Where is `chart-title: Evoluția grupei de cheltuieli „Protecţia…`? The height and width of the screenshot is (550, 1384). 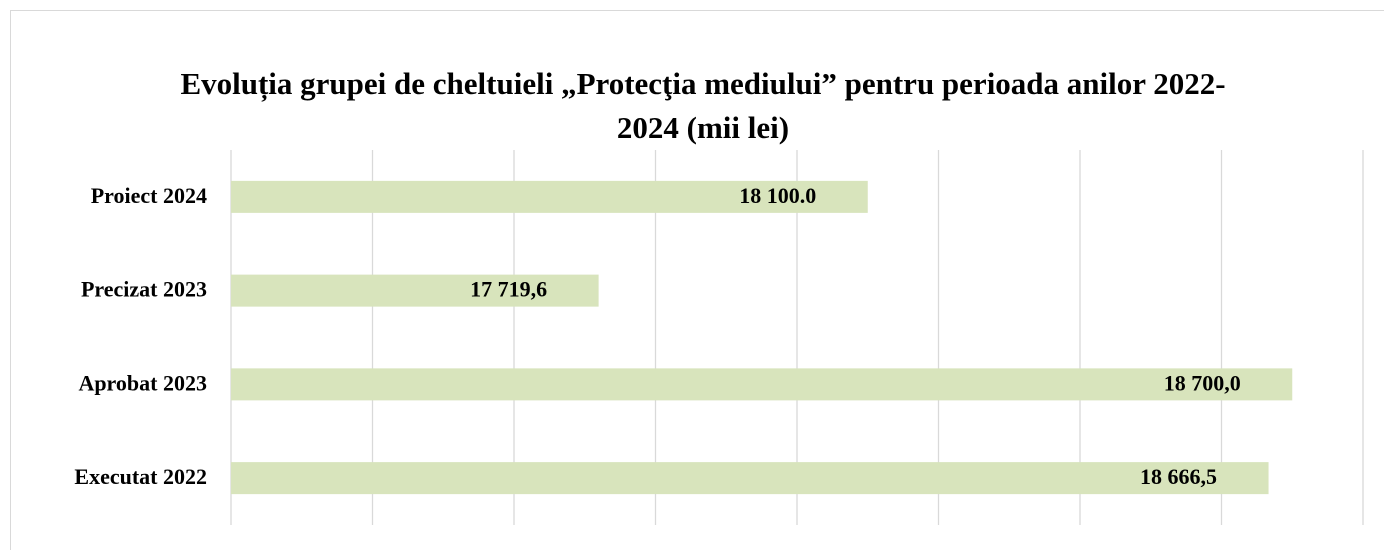
chart-title: Evoluția grupei de cheltuieli „Protecţia… is located at coordinates (703, 105).